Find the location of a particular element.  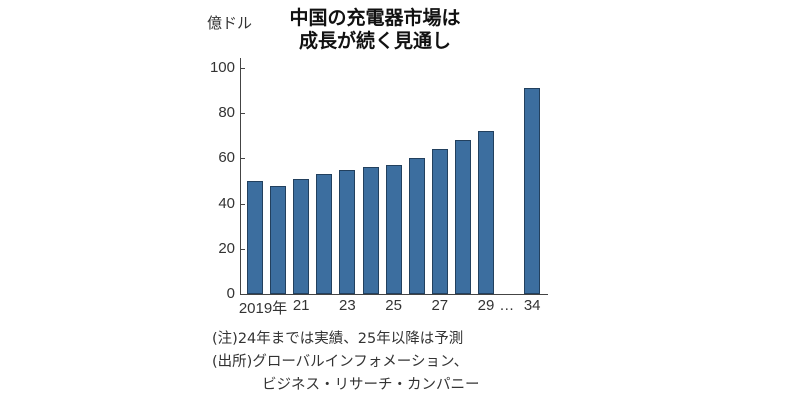

bar-2023 is located at coordinates (347, 231).